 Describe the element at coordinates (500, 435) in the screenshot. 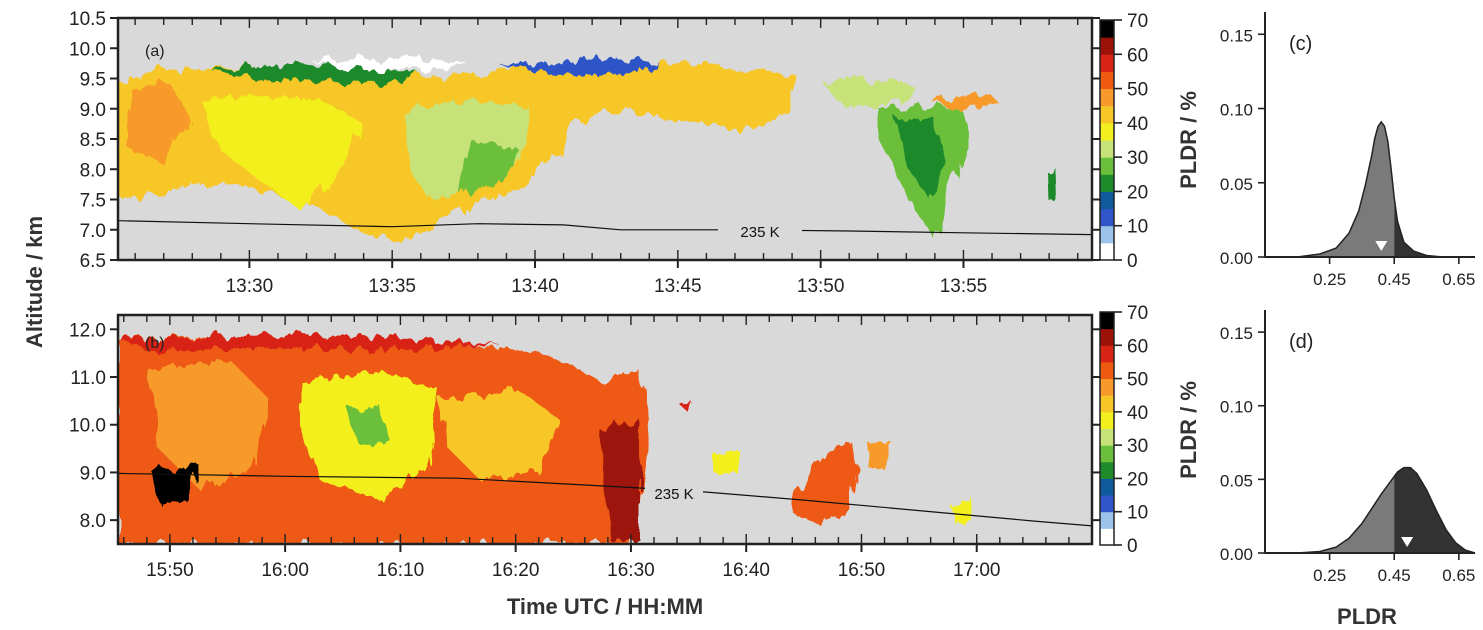

I see `cloud-b4` at that location.